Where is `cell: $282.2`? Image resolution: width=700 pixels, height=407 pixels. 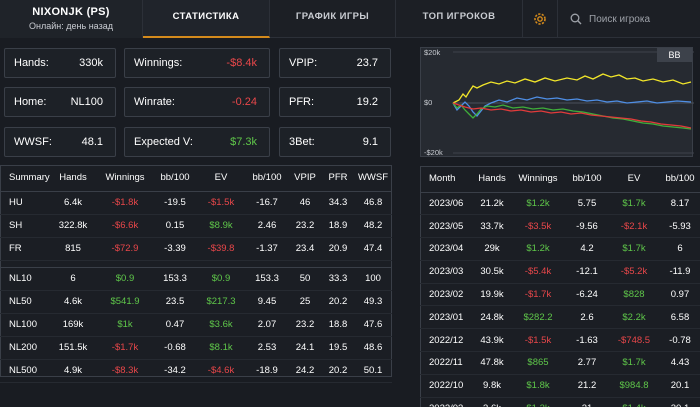
cell: $282.2 is located at coordinates (538, 317).